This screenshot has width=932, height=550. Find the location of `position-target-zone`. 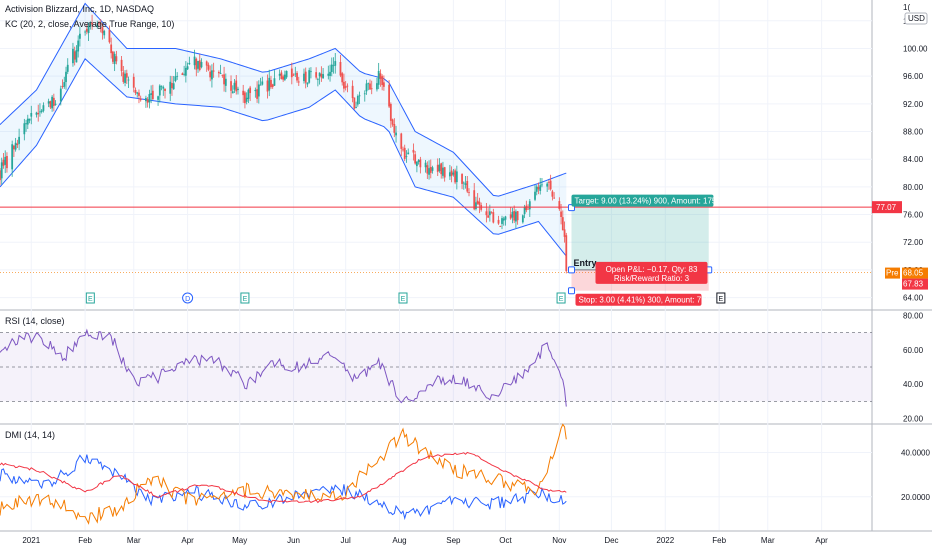

position-target-zone is located at coordinates (640, 238).